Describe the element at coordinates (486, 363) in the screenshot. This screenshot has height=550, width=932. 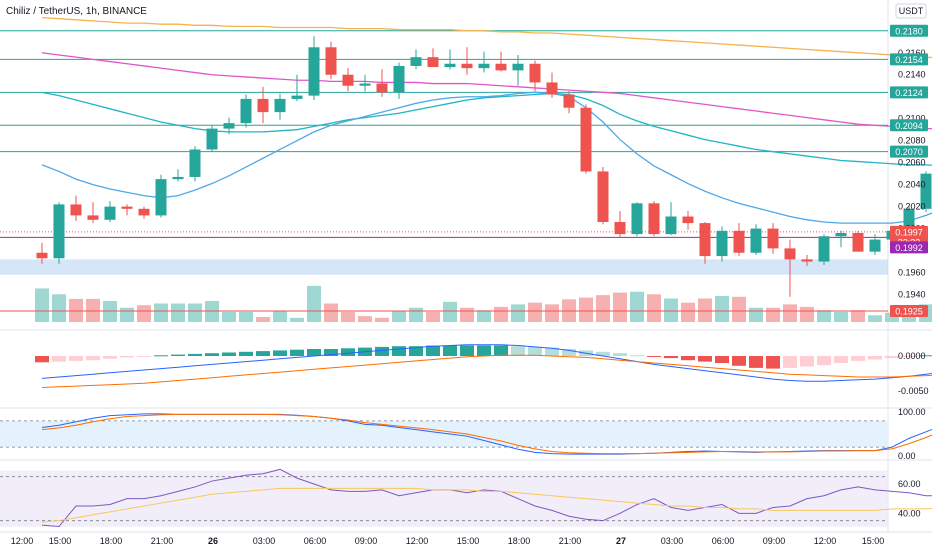
I see `macd-line` at that location.